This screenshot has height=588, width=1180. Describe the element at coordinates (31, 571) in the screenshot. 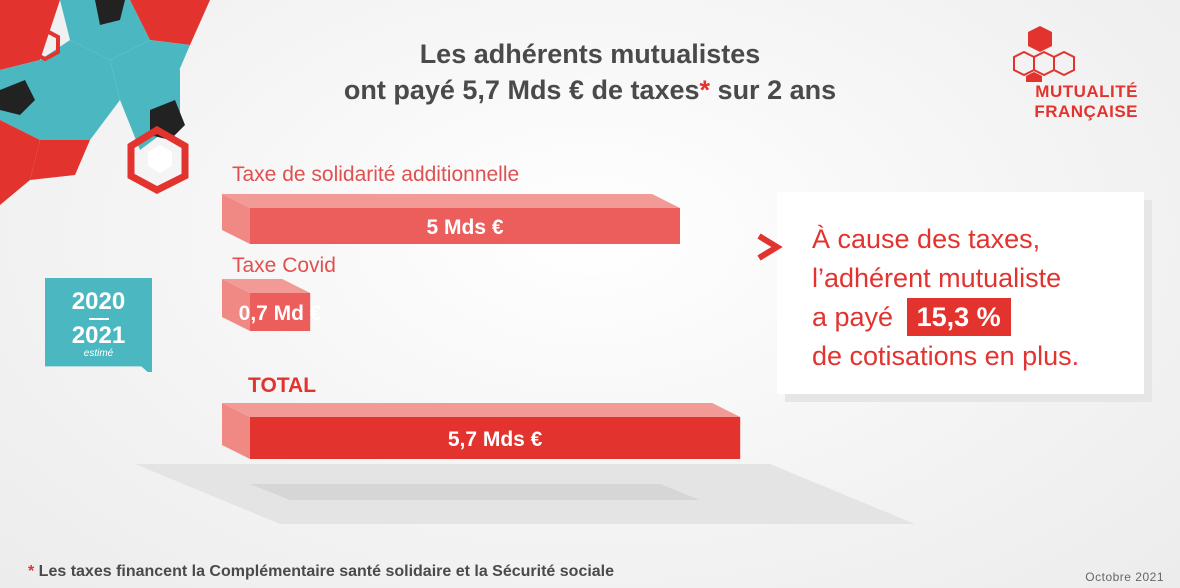

I see `footnote-asterisk: *` at that location.